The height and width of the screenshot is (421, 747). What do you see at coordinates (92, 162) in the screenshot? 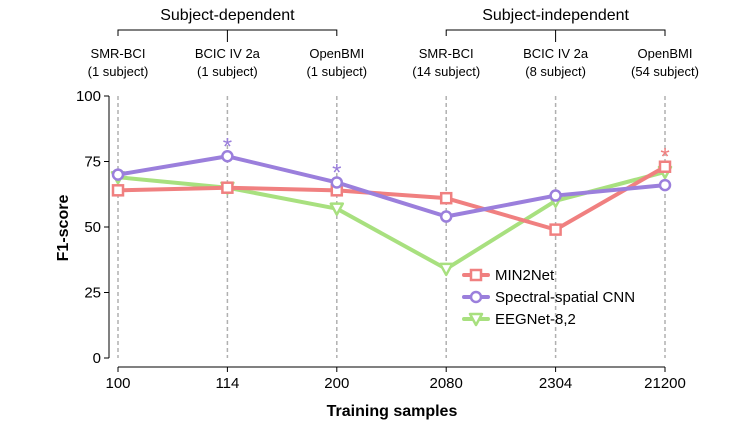
I see `y-tick-label: 75` at bounding box center [92, 162].